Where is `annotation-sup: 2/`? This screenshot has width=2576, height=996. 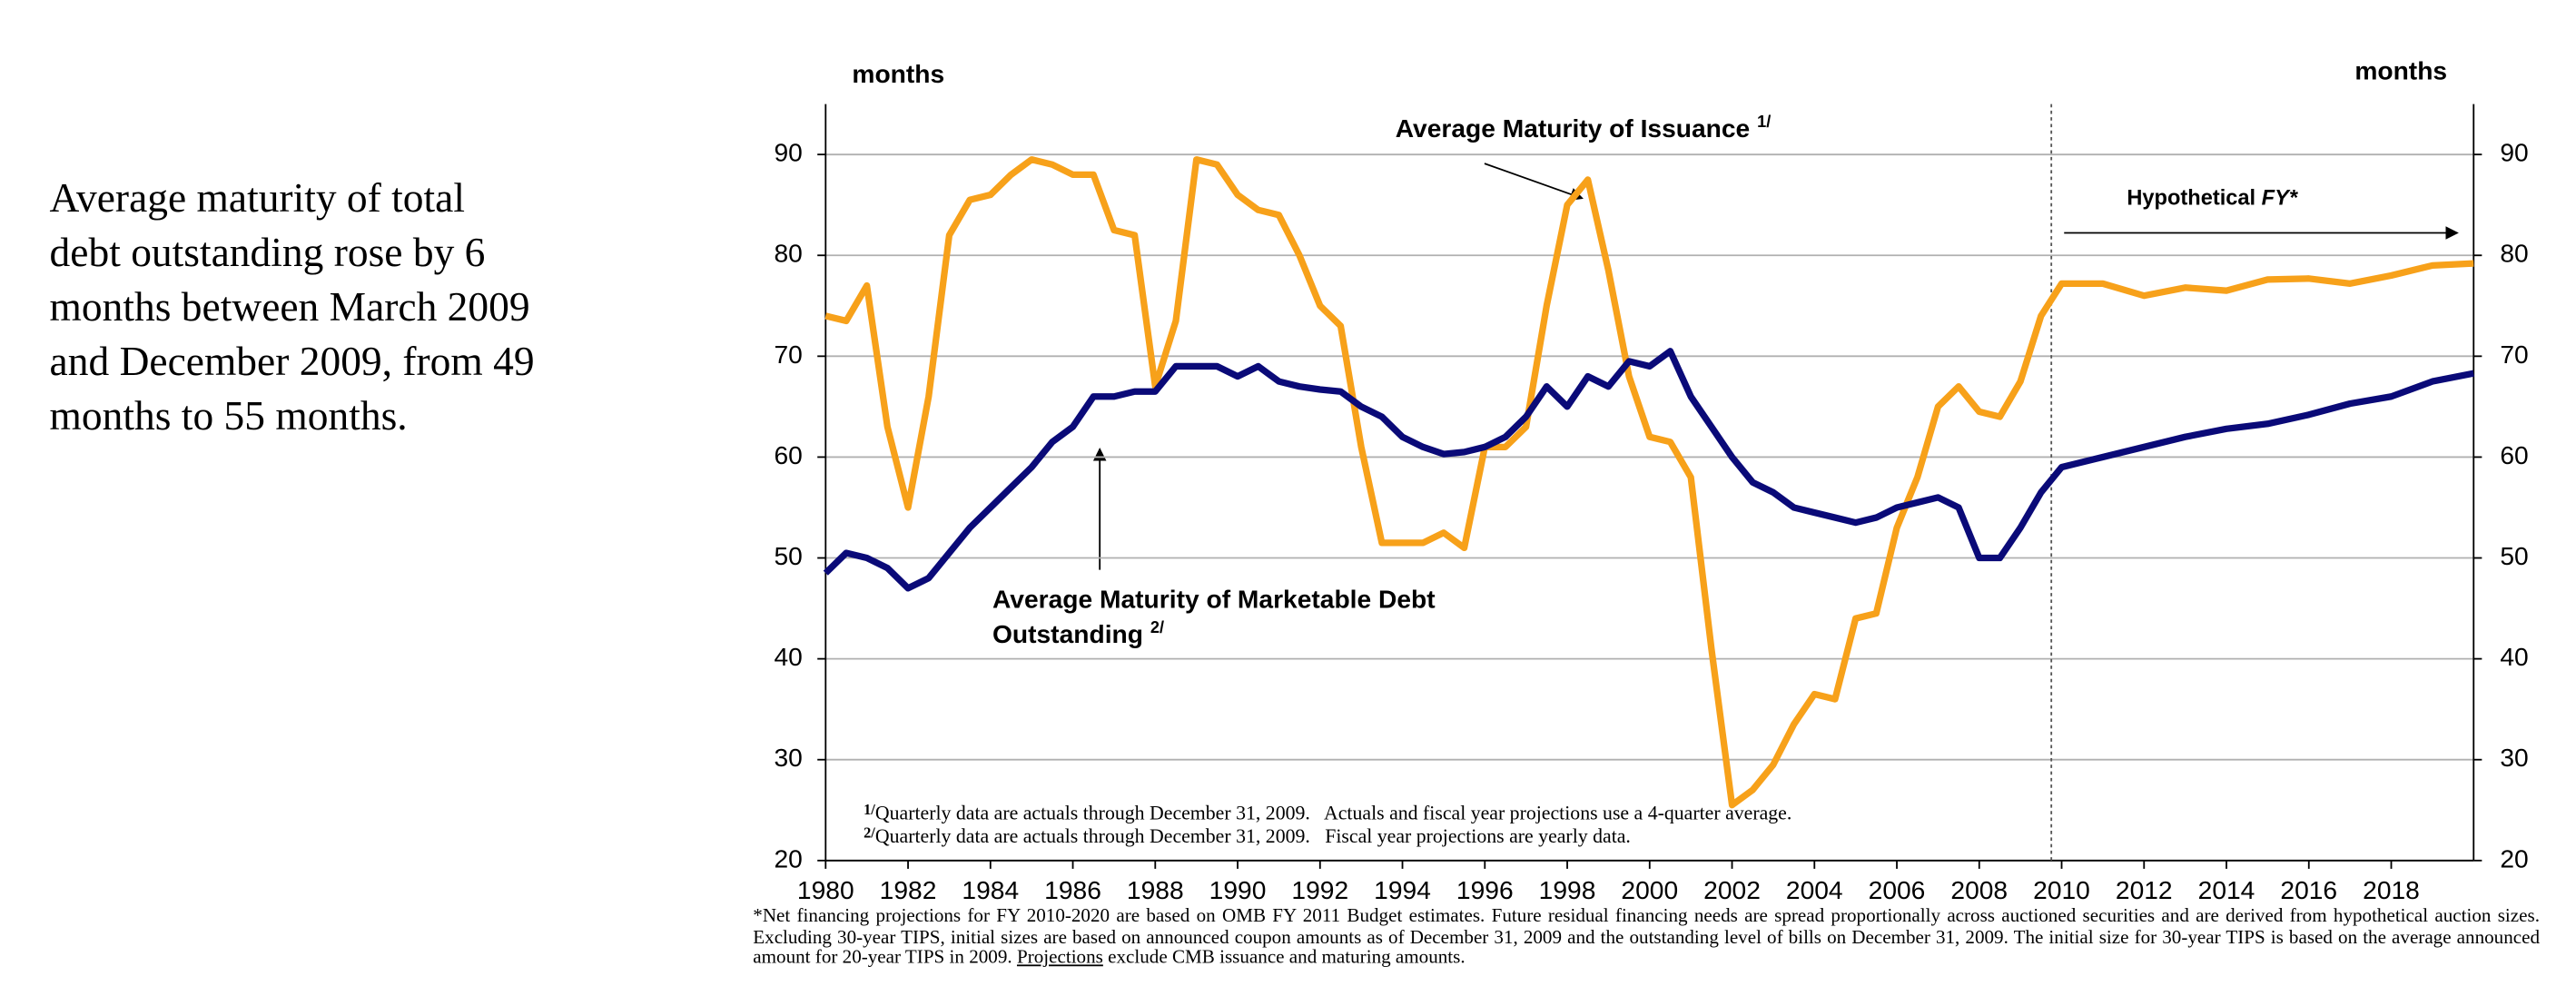
annotation-sup: 2/ is located at coordinates (1157, 628).